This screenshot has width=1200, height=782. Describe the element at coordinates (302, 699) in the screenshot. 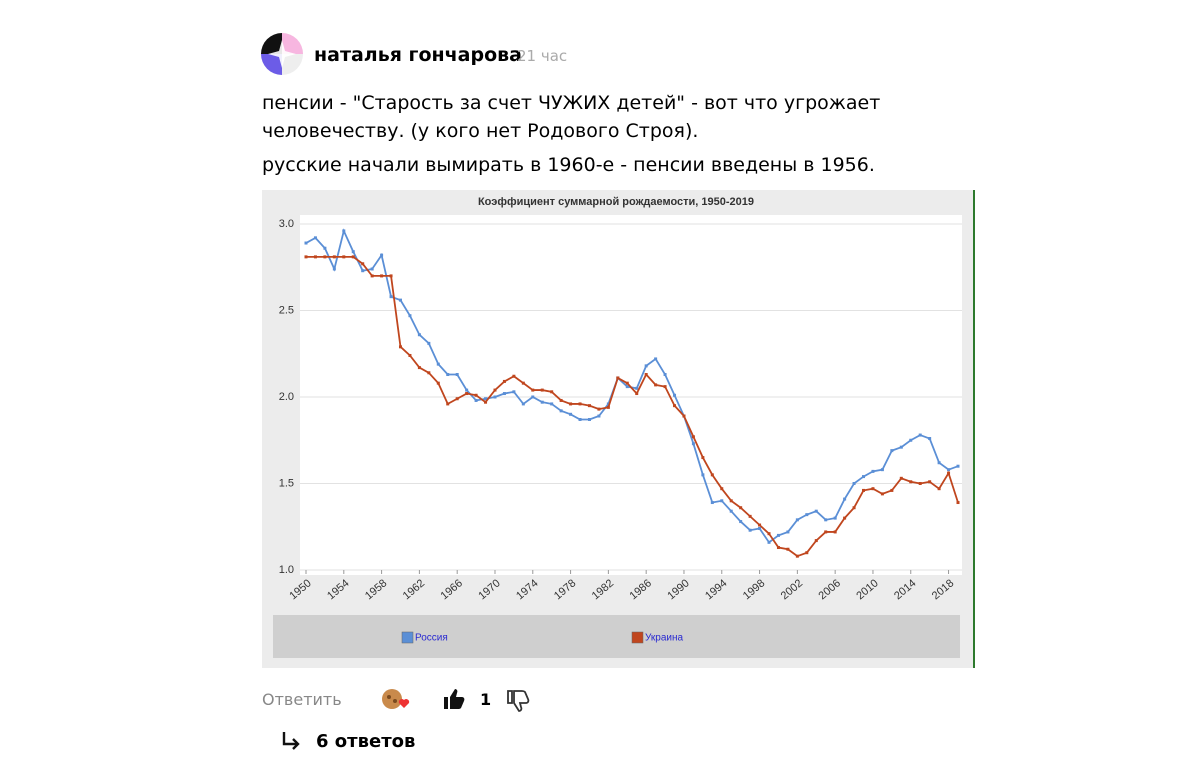

I see `reply-button: Ответить` at that location.